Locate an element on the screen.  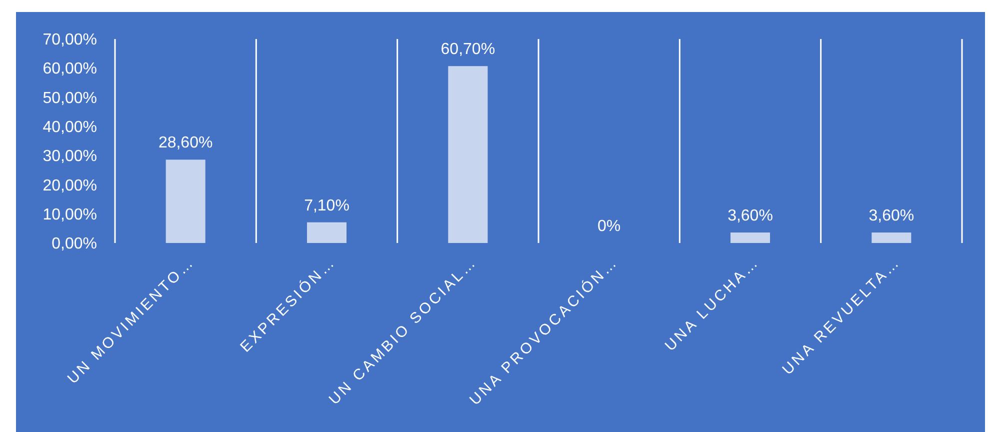
y-tick-label: 60,00% is located at coordinates (69, 69).